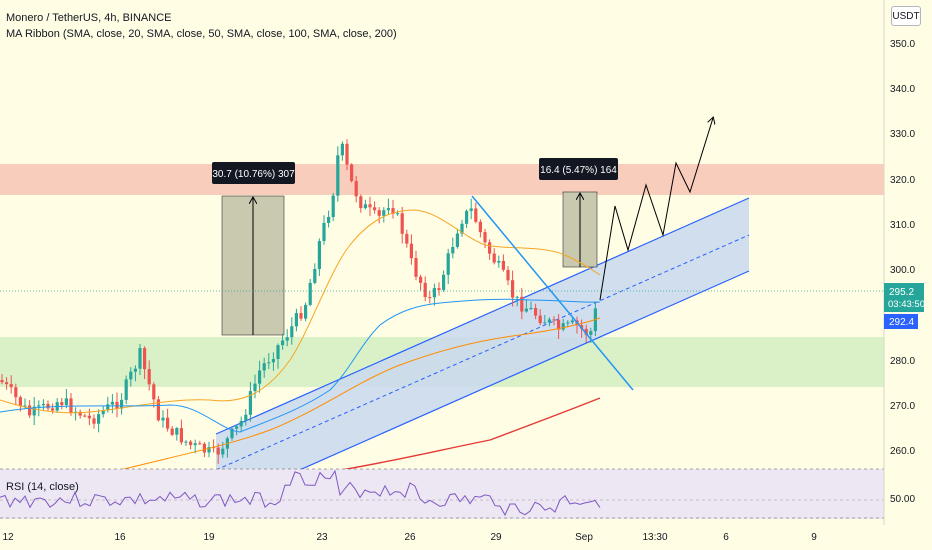  What do you see at coordinates (906, 16) in the screenshot?
I see `currency-button: USDT` at bounding box center [906, 16].